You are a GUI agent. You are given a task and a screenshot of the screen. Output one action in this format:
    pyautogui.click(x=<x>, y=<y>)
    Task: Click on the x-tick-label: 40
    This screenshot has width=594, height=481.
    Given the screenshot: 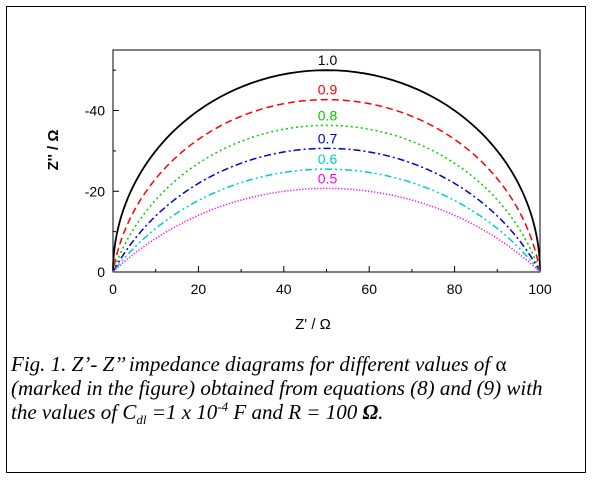 What is the action you would take?
    pyautogui.click(x=284, y=289)
    